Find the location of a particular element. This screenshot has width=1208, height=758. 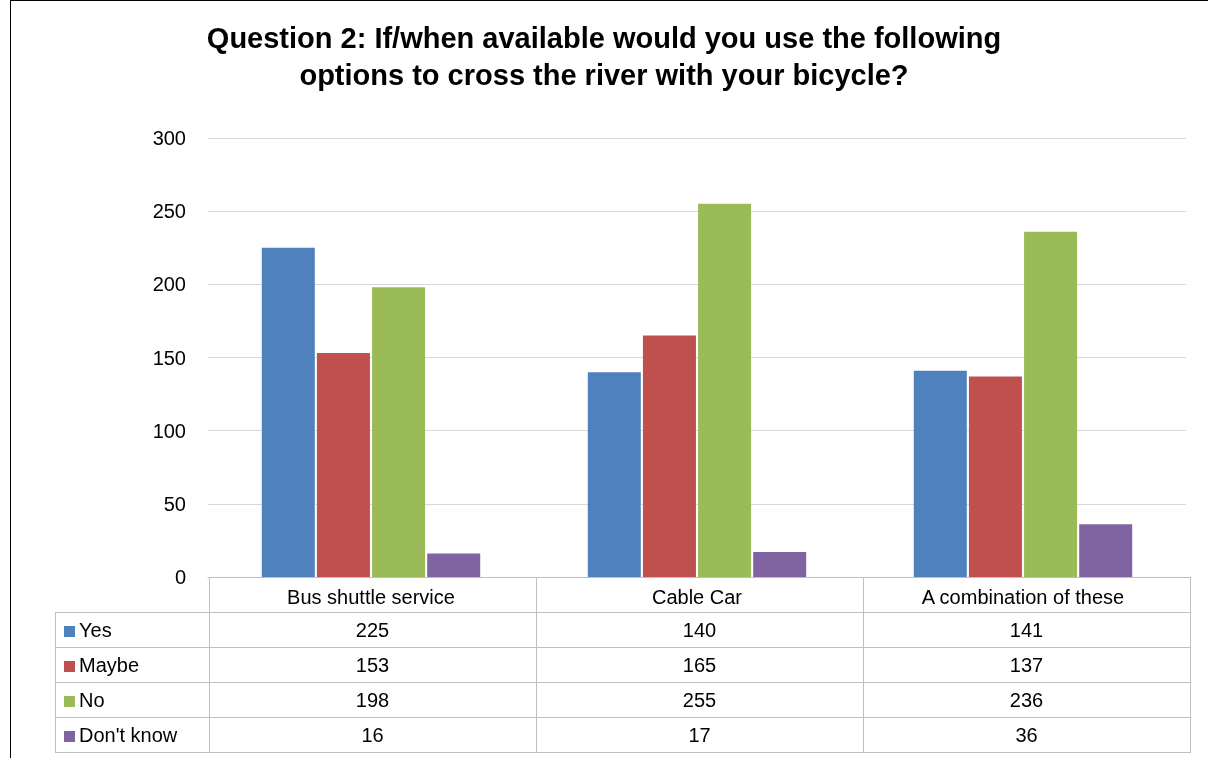

legend-label: Yes is located at coordinates (132, 630).